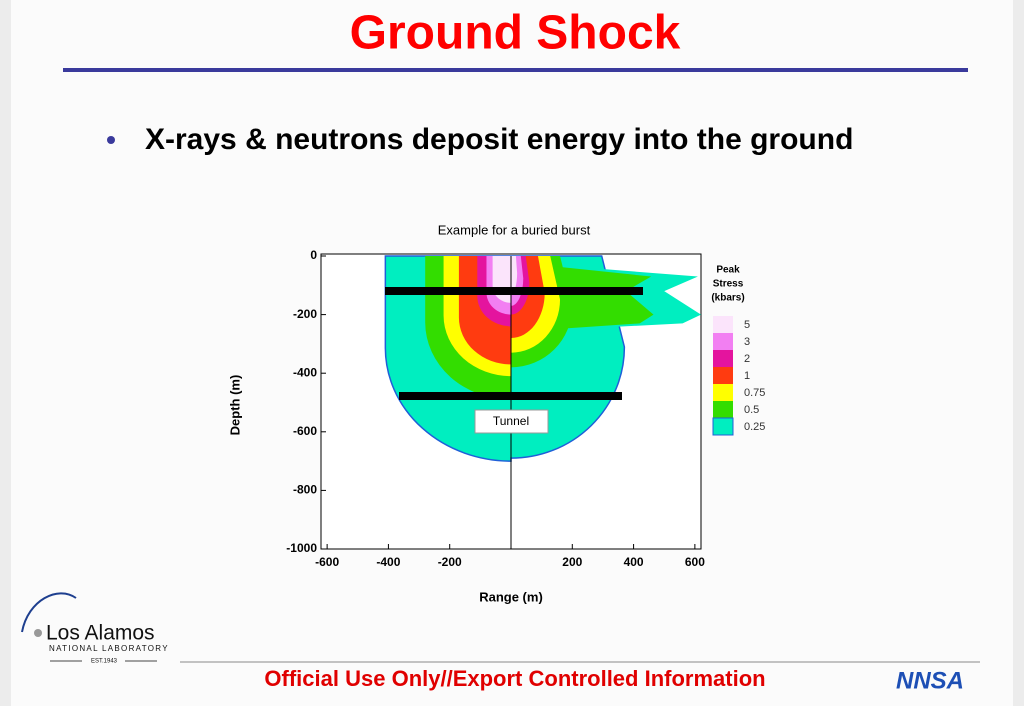 The width and height of the screenshot is (1024, 706). Describe the element at coordinates (514, 229) in the screenshot. I see `chart-title: Example for a buried burst` at that location.